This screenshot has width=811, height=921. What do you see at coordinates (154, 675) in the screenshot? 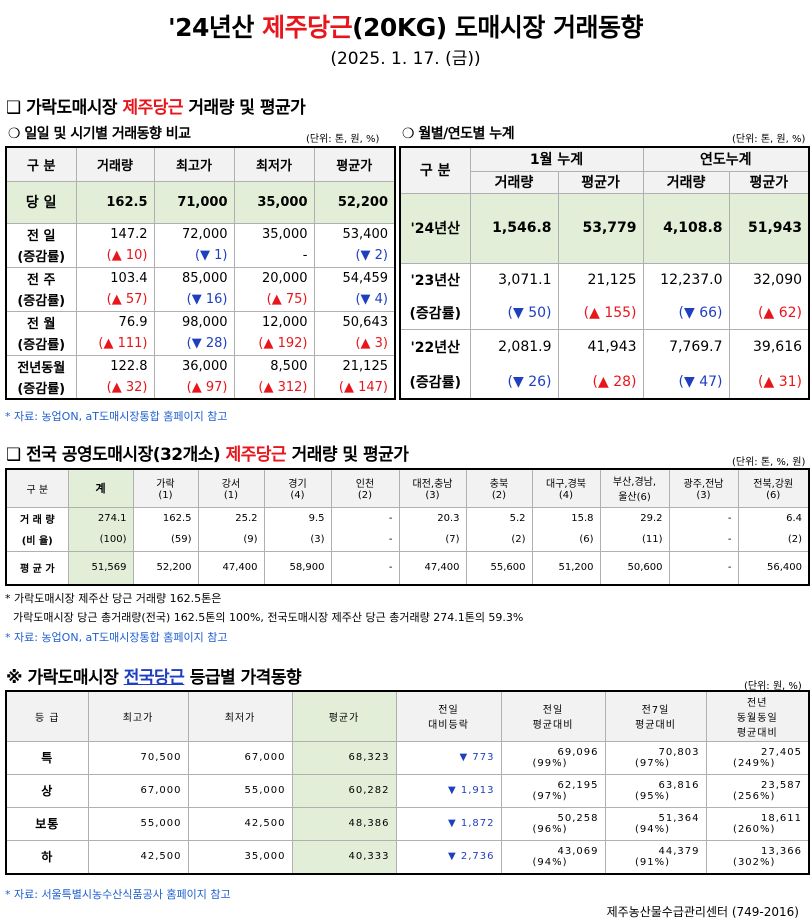
I see `section3-title: ※ 가락도매시장 전국당근 등급별 가격동향` at bounding box center [154, 675].